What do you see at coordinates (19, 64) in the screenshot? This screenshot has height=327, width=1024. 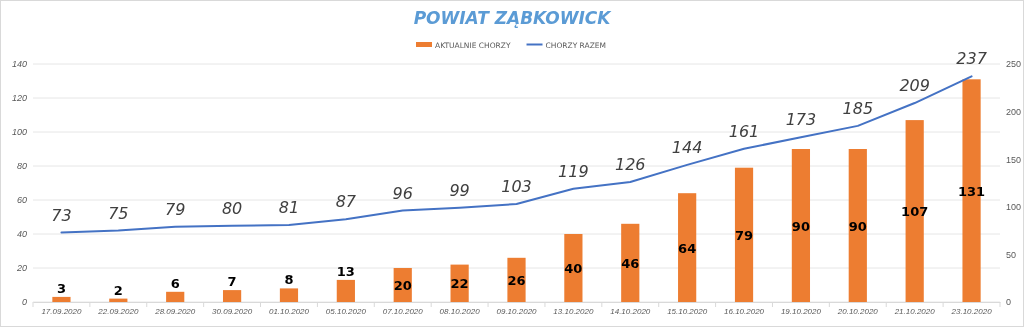 I see `y-tick-label: 140` at bounding box center [19, 64].